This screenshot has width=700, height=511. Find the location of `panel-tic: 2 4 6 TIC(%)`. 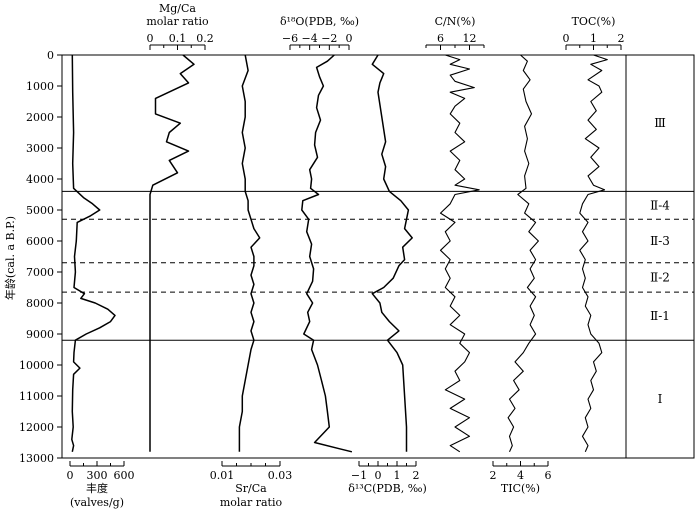

panel-tic: 2 4 6 TIC(%) is located at coordinates (521, 274).